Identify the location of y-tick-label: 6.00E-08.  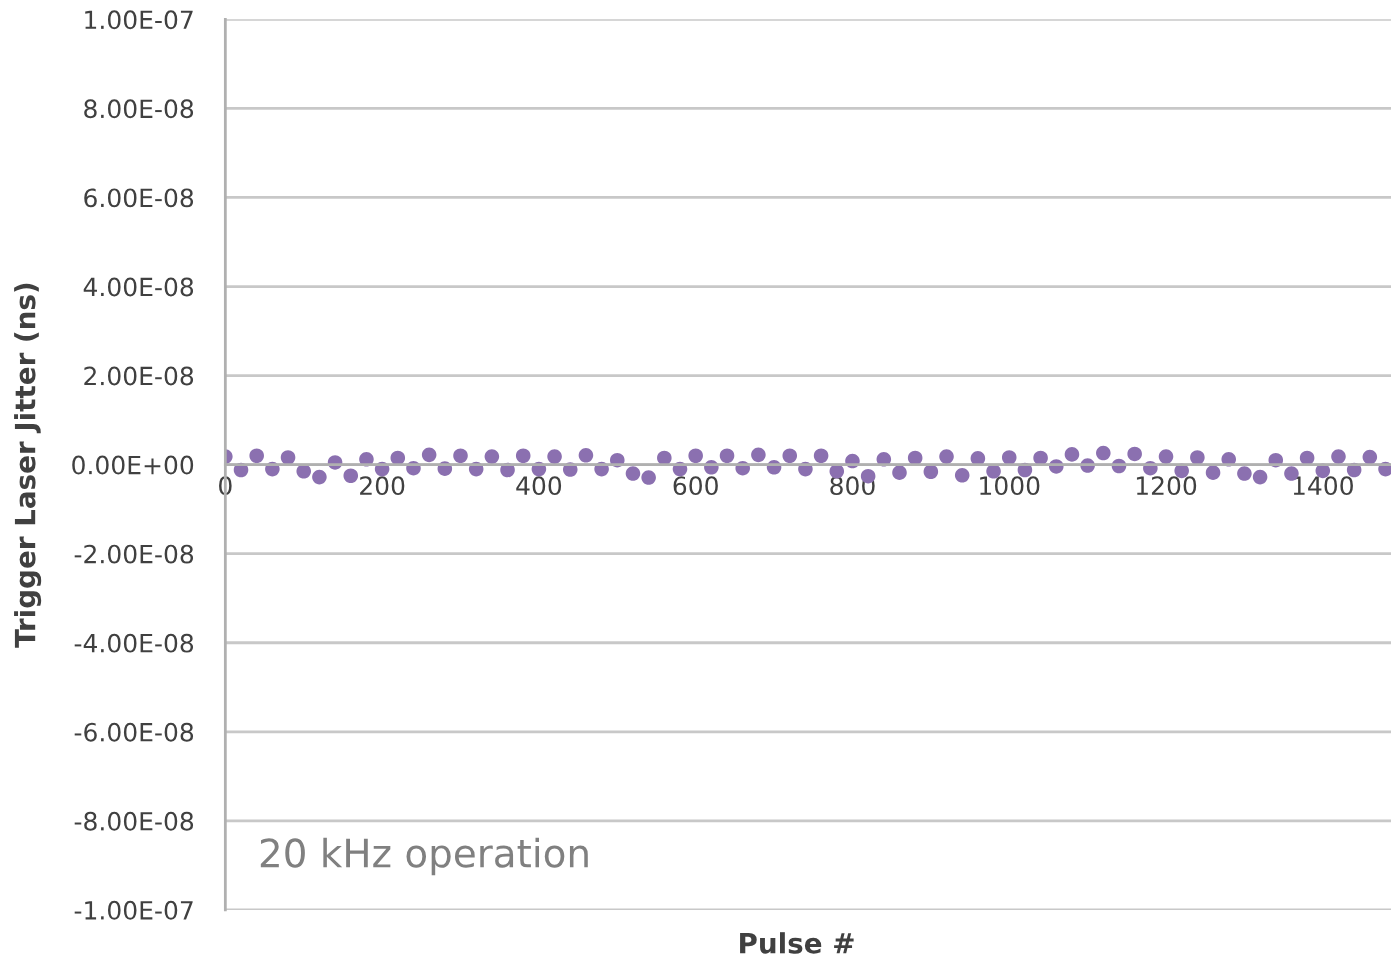
(139, 198).